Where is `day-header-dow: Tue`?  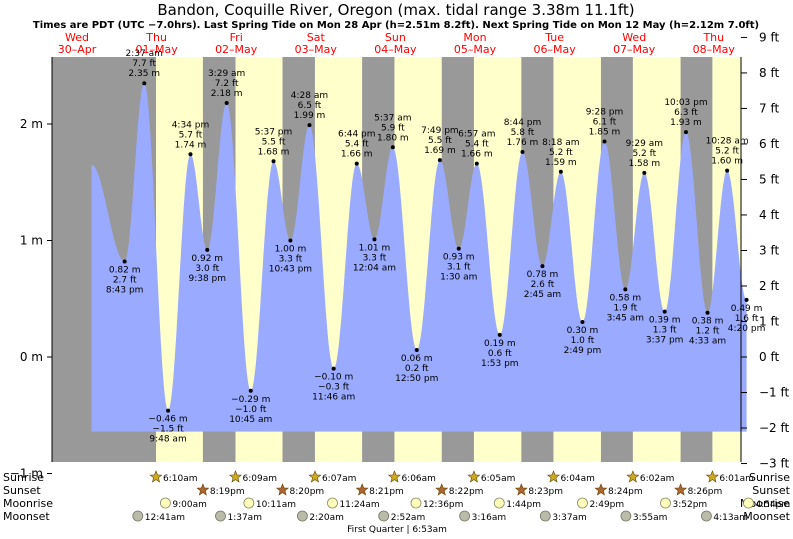 day-header-dow: Tue is located at coordinates (554, 37).